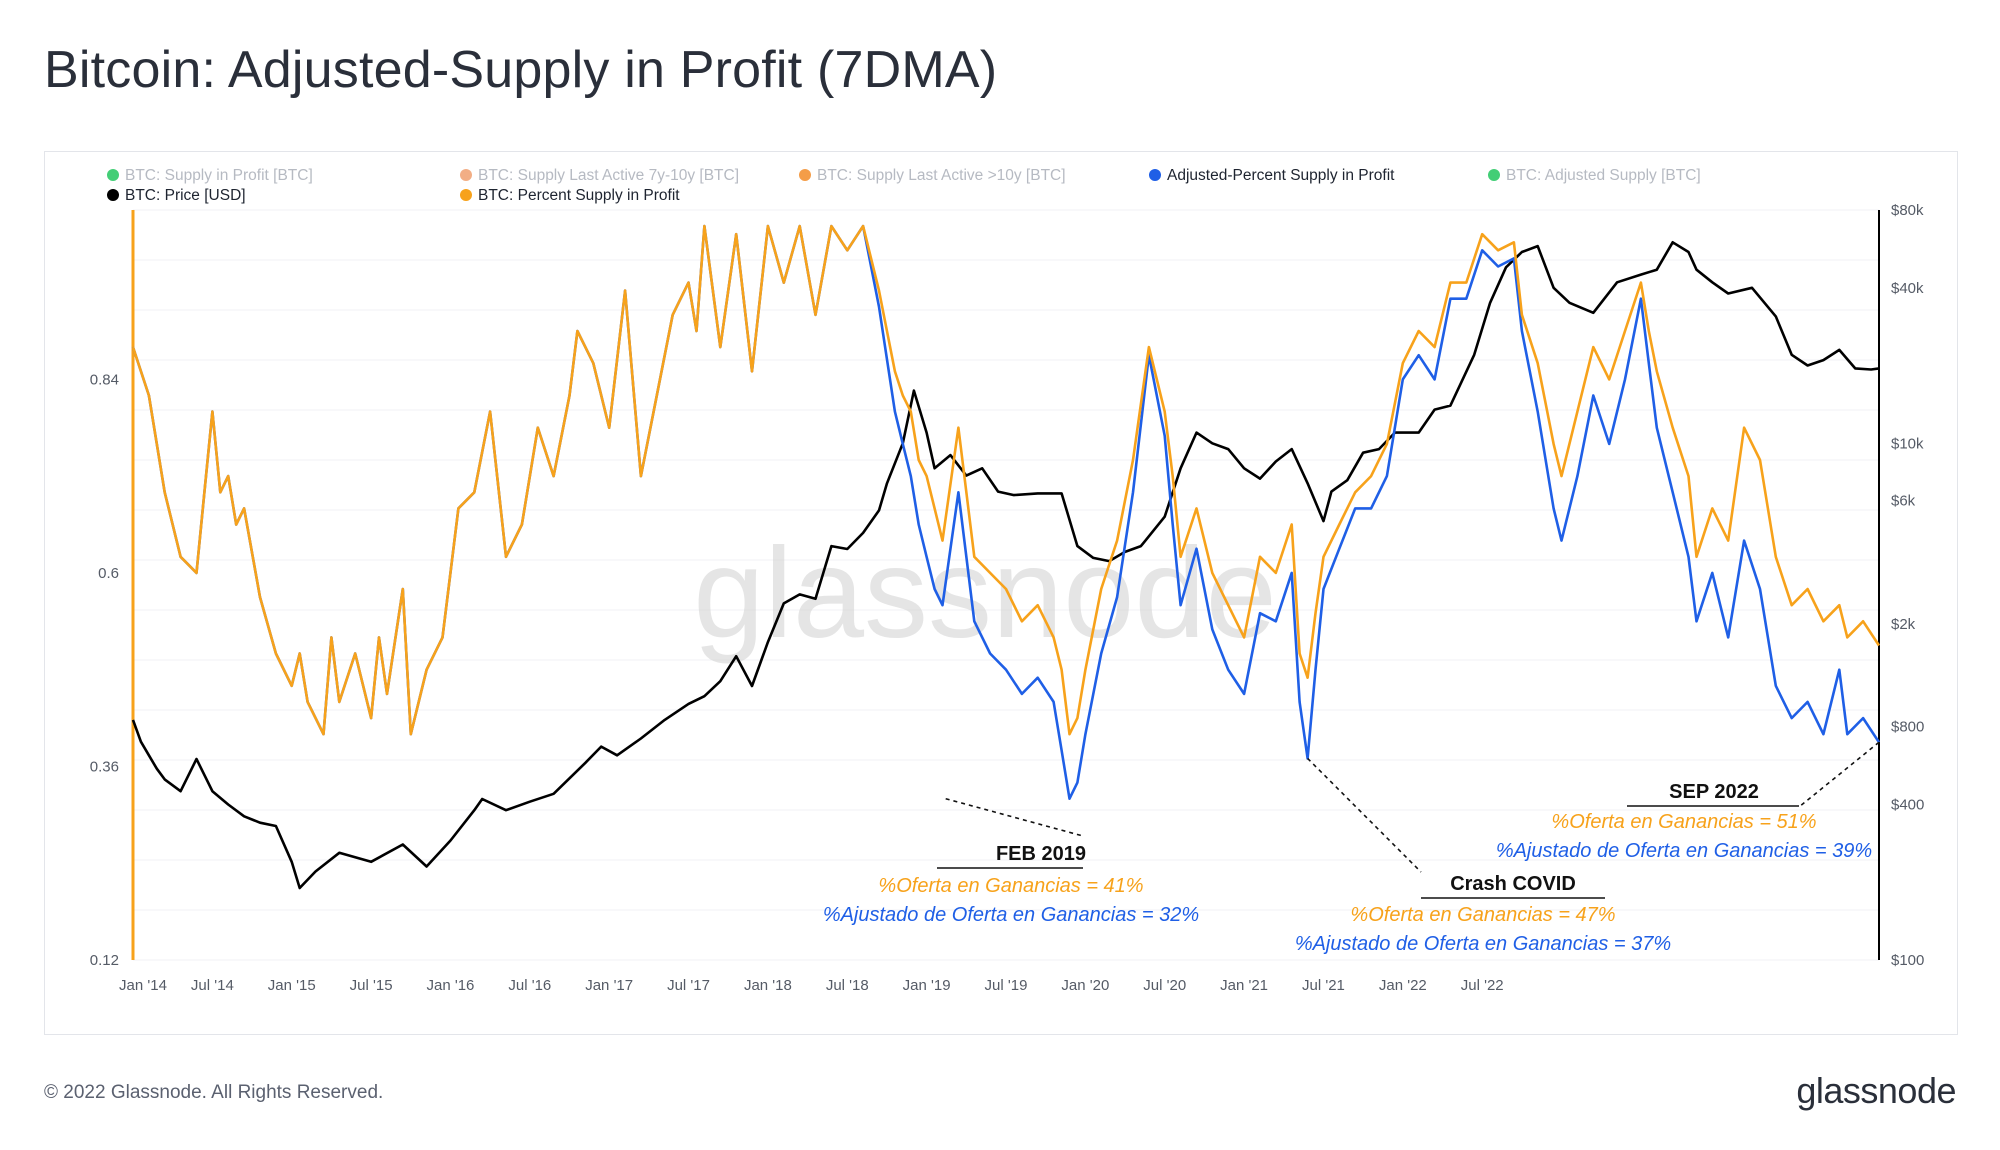  I want to click on y-tick-label: $800, so click(1907, 727).